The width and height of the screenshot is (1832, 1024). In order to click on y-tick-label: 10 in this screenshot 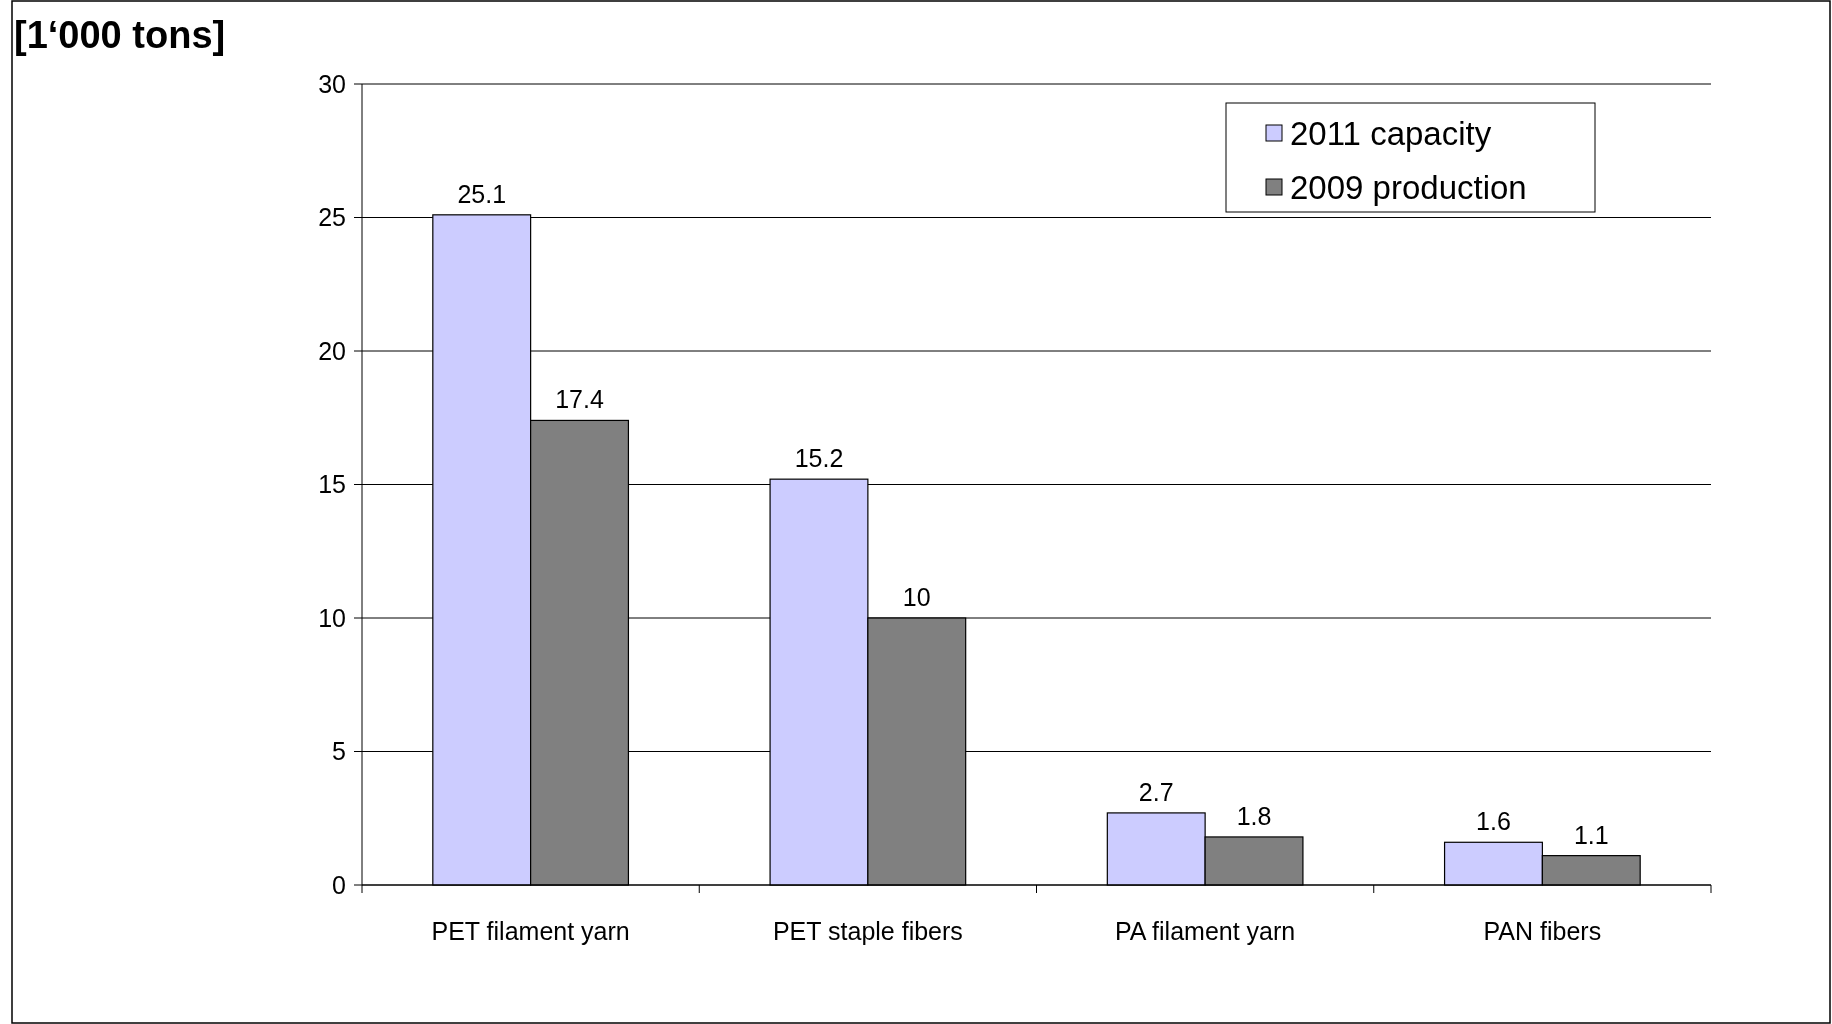, I will do `click(332, 617)`.